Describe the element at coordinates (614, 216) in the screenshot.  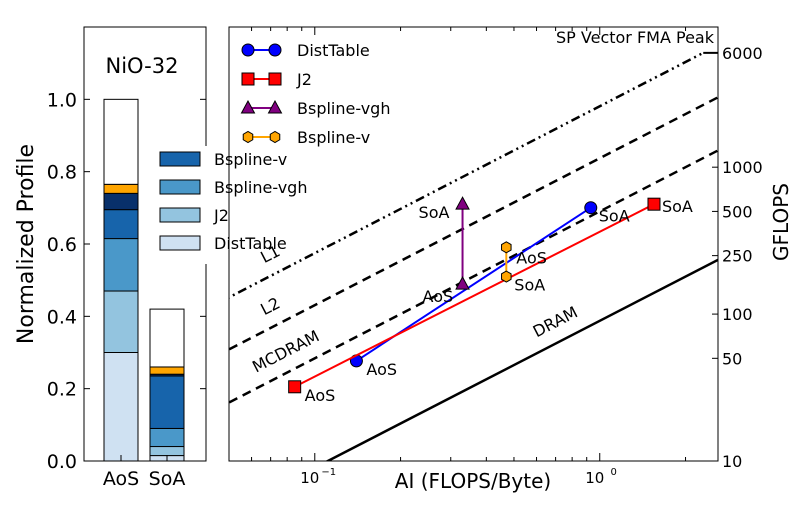
I see `point-label-disttable-soa: SoA` at that location.